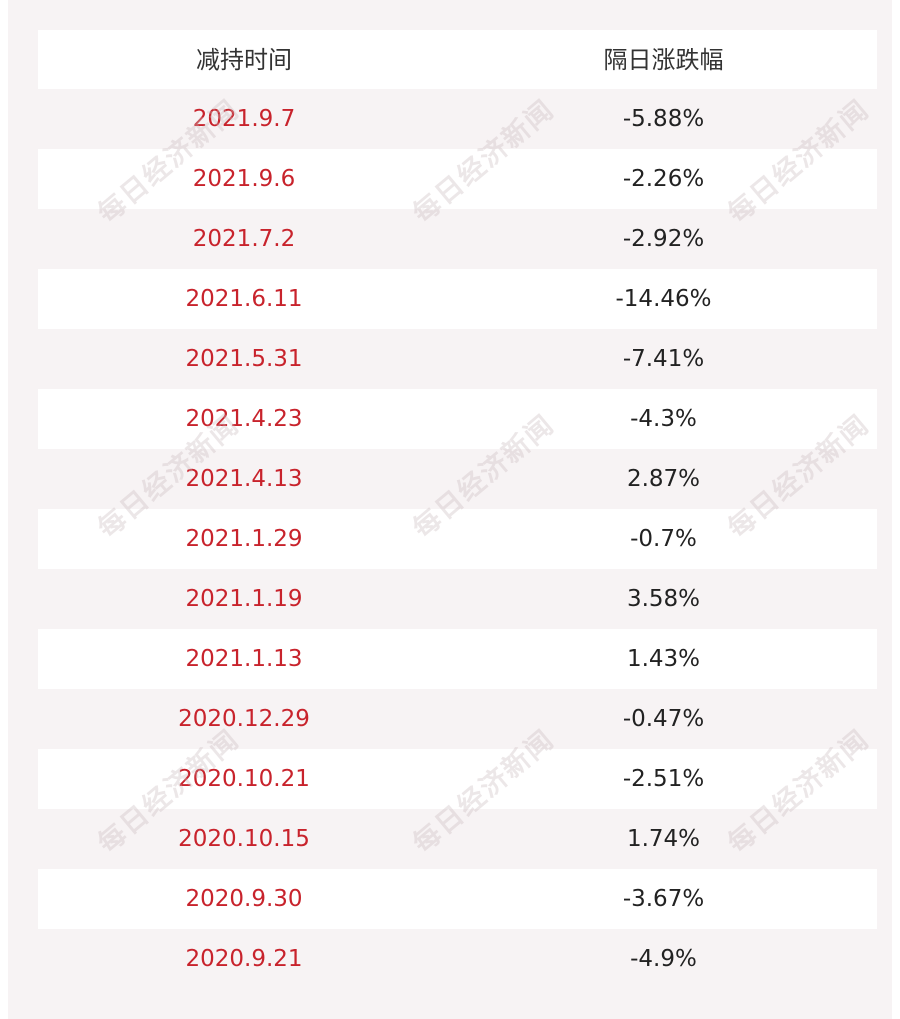 This screenshot has height=1019, width=900. I want to click on table-row: 2021.4.13 2.87%, so click(457, 479).